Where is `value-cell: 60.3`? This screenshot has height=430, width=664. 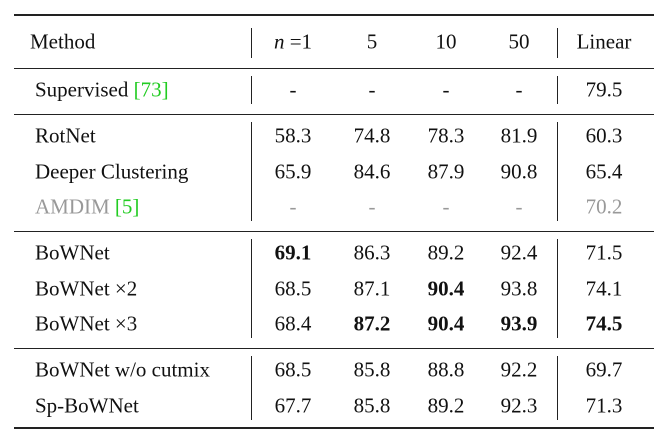
value-cell: 60.3 is located at coordinates (604, 135).